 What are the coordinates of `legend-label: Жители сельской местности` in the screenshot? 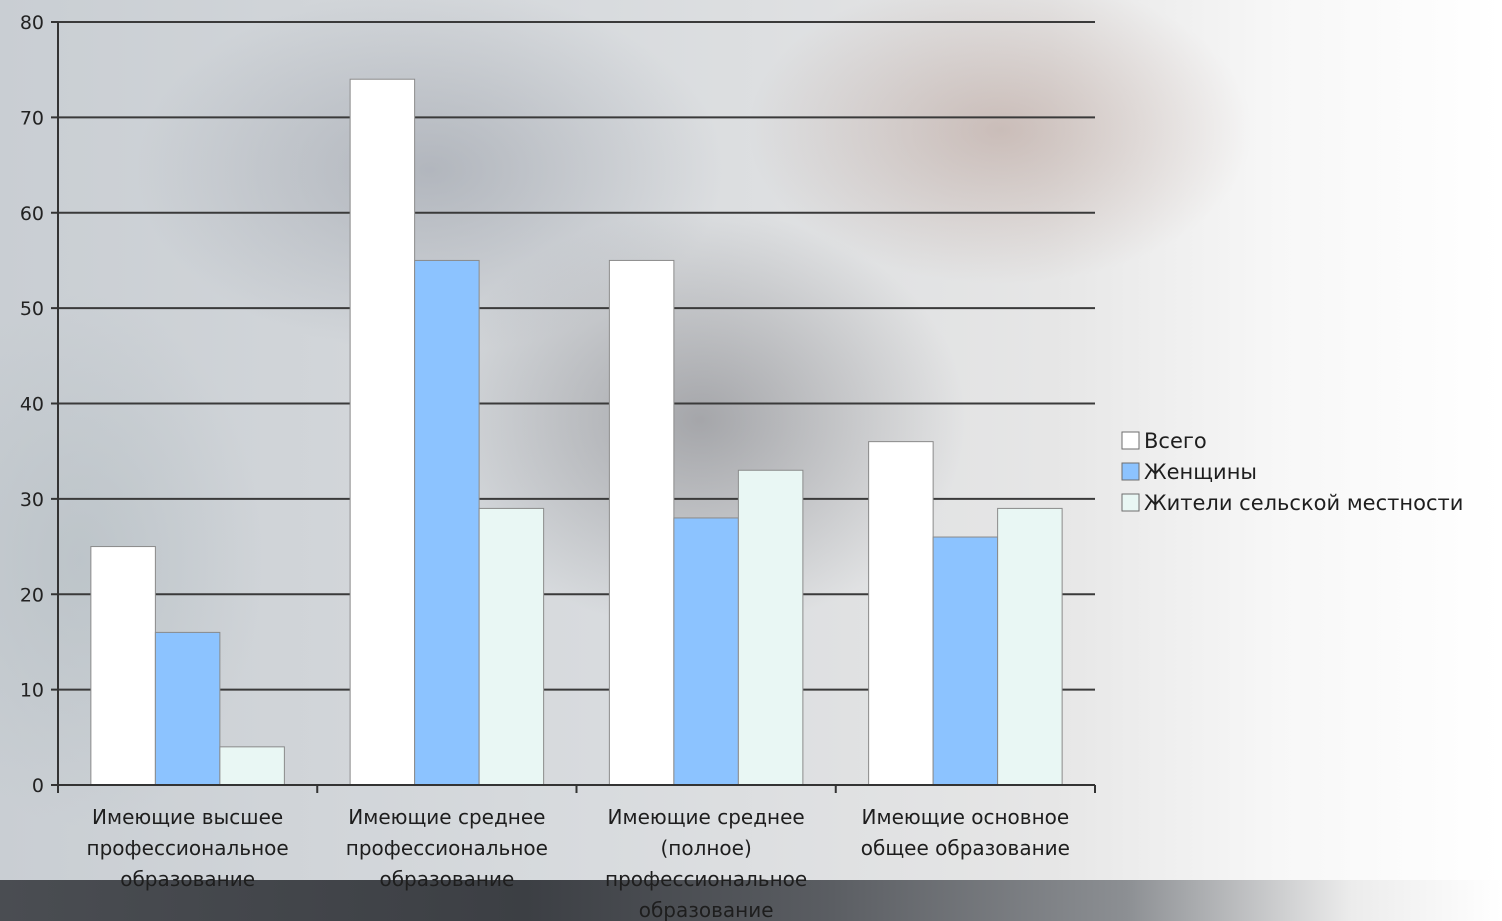 It's located at (1303, 503).